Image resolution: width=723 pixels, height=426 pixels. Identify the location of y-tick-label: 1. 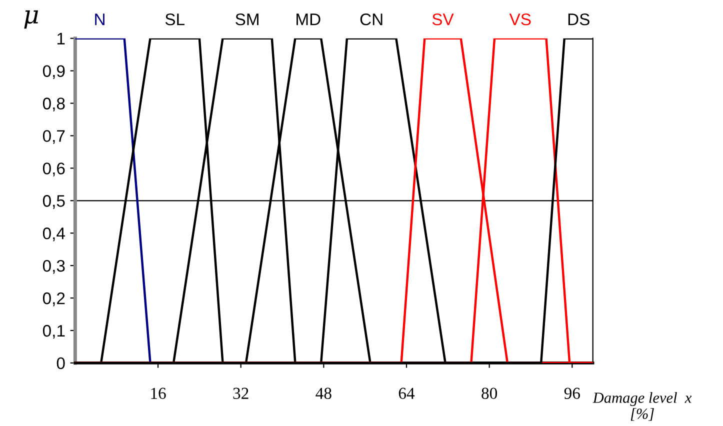
(61, 38).